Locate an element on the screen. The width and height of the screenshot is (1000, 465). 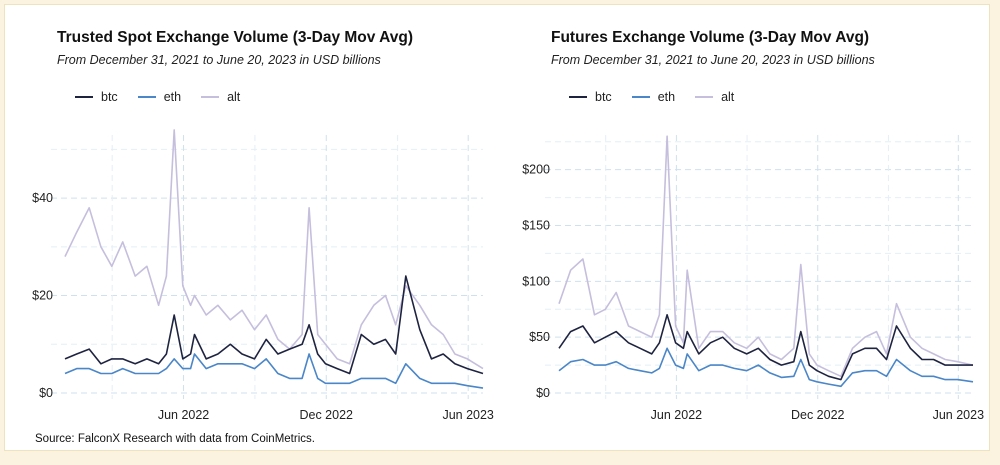
y-tick-label: $40 is located at coordinates (42, 198).